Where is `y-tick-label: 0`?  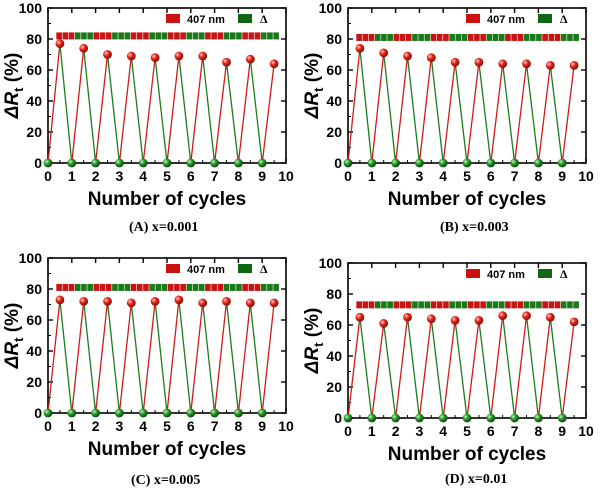
y-tick-label: 0 is located at coordinates (38, 163).